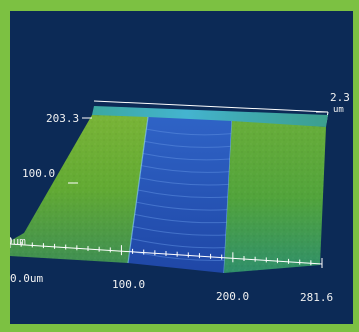  I want to click on x-tick-label-origin: 0.0um, so click(26, 278).